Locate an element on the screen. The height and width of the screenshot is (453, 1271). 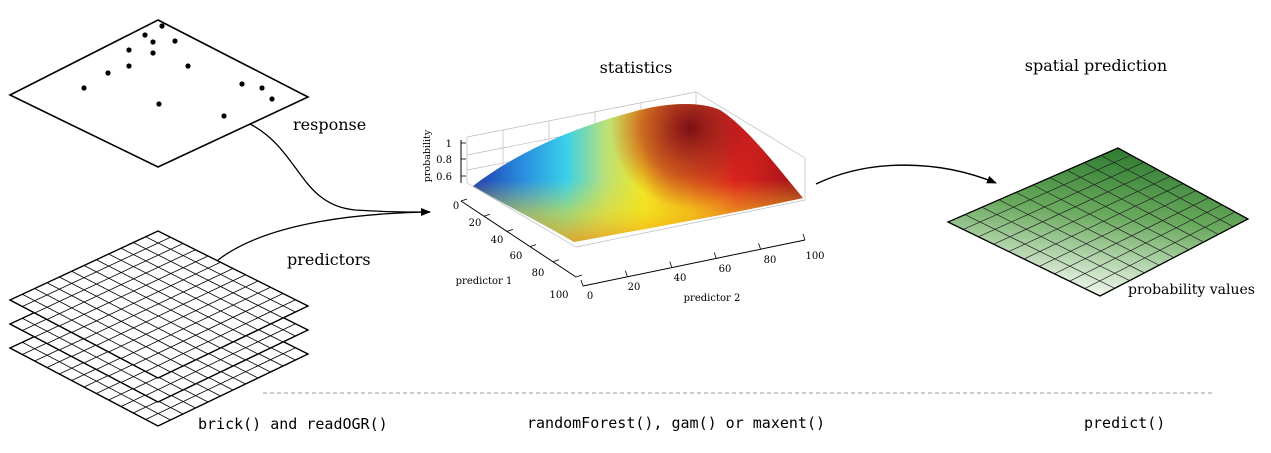
output-functions: predict() is located at coordinates (1124, 423).